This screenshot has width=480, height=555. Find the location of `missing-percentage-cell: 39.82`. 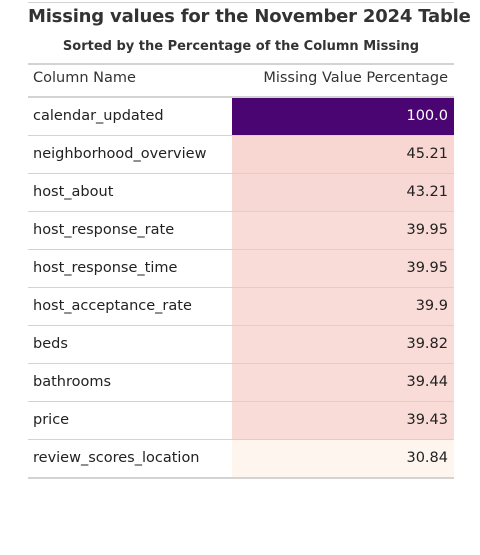

missing-percentage-cell: 39.82 is located at coordinates (343, 344).